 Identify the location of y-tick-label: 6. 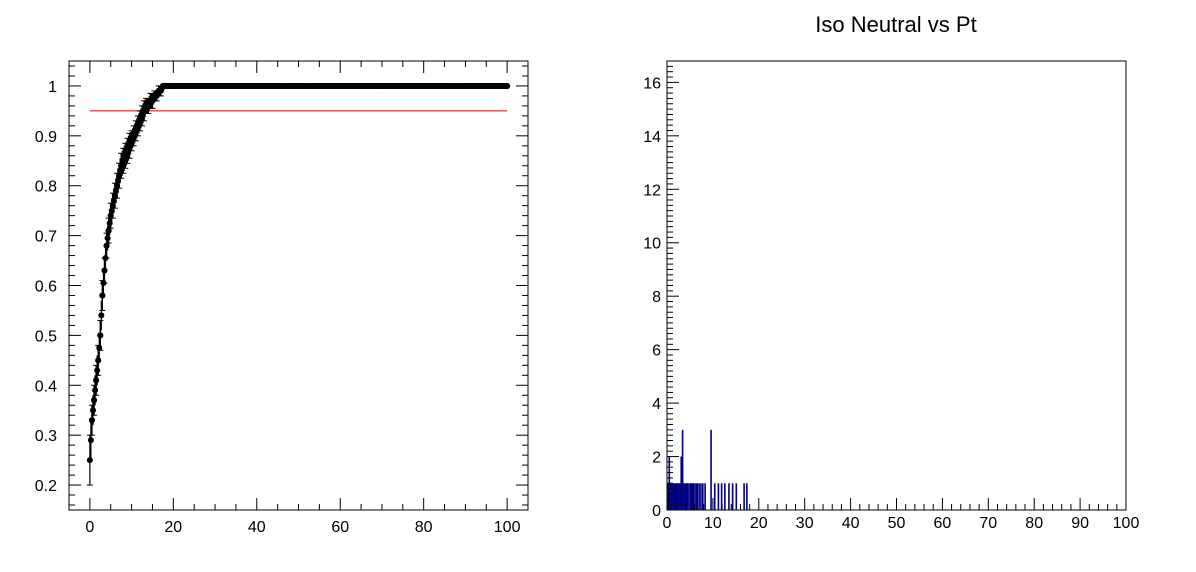
(656, 351).